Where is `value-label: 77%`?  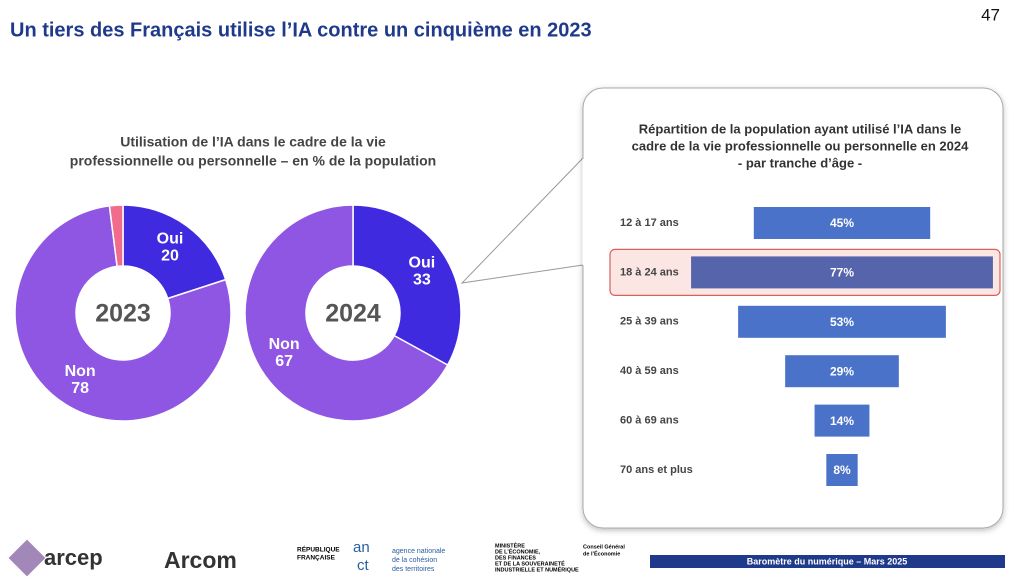 value-label: 77% is located at coordinates (842, 273).